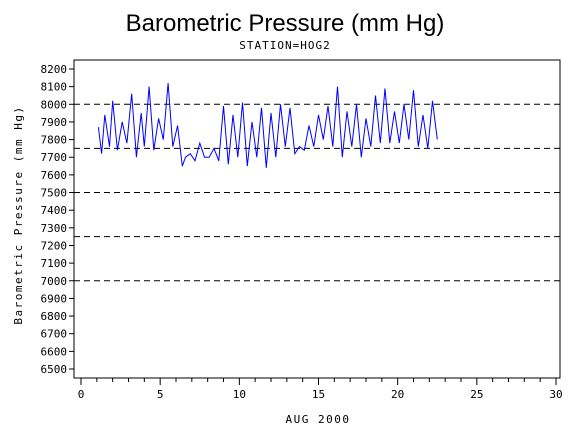 The image size is (570, 430). I want to click on x-axis-label: AUG 2000, so click(318, 419).